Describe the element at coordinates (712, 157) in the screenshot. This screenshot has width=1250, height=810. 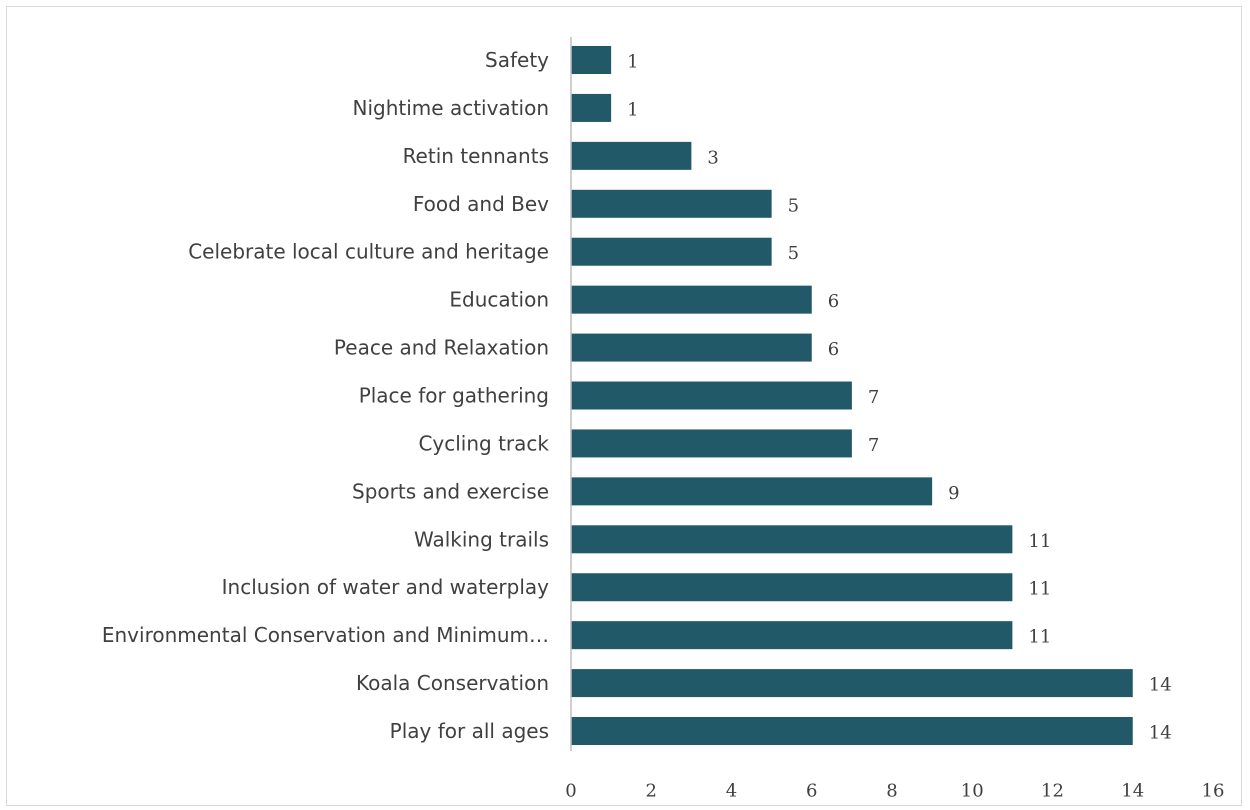
I see `data-label: 3` at that location.